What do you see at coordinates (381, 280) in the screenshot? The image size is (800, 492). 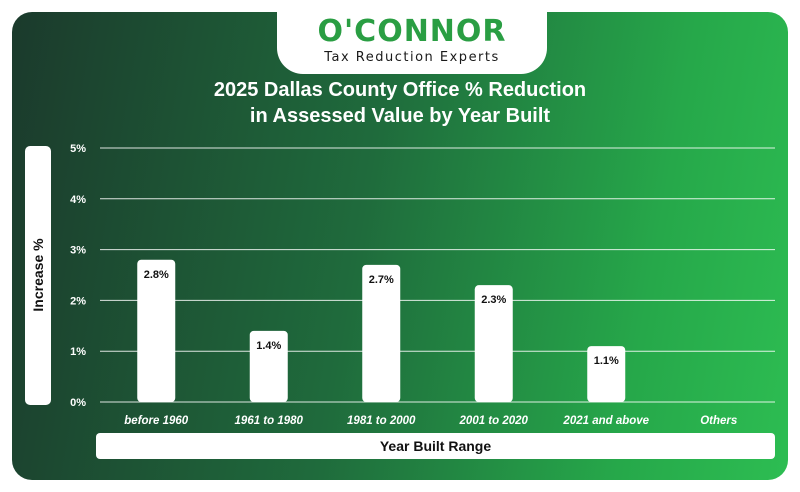 I see `data-label: 2.7%` at bounding box center [381, 280].